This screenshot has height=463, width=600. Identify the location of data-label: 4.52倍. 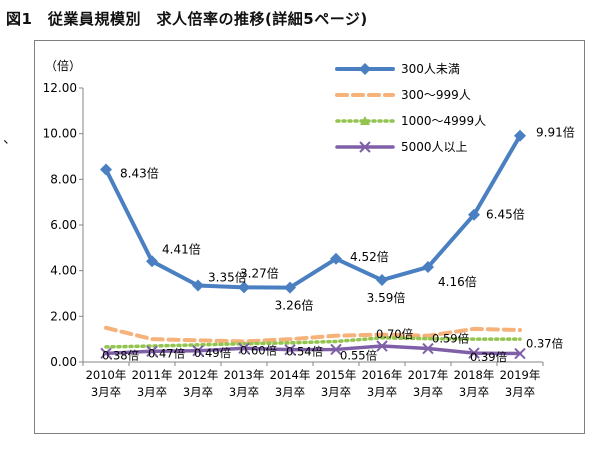
(369, 256).